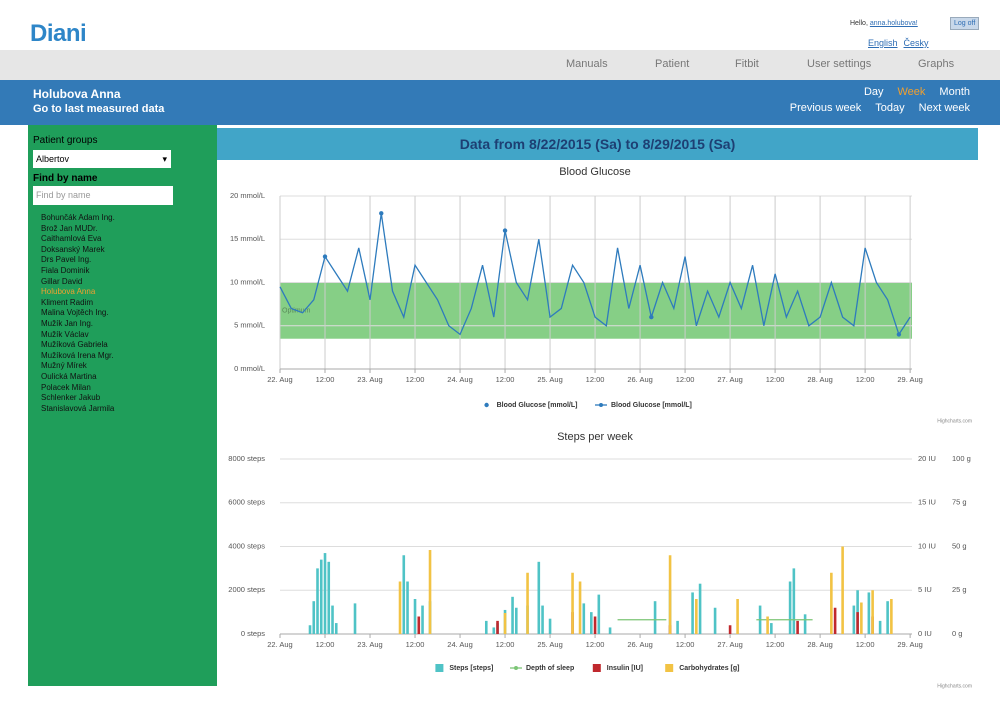  Describe the element at coordinates (67, 323) in the screenshot. I see `patient-item: Mužík Jan Ing.` at that location.